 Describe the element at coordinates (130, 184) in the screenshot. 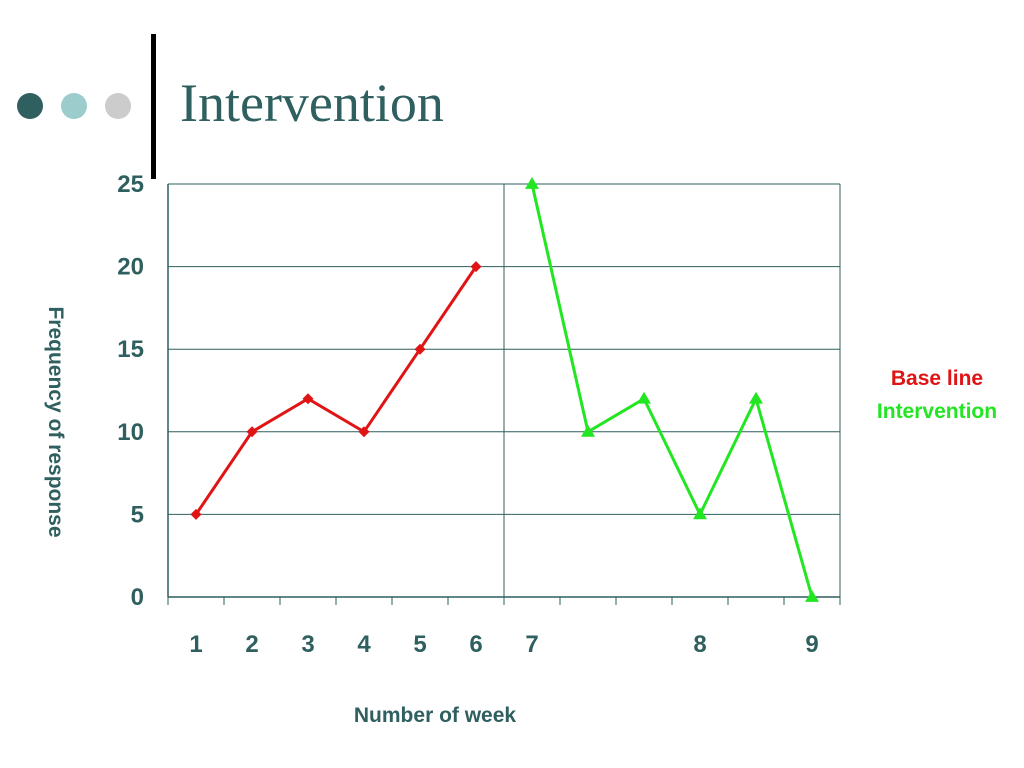

I see `y-tick-label: 25` at that location.